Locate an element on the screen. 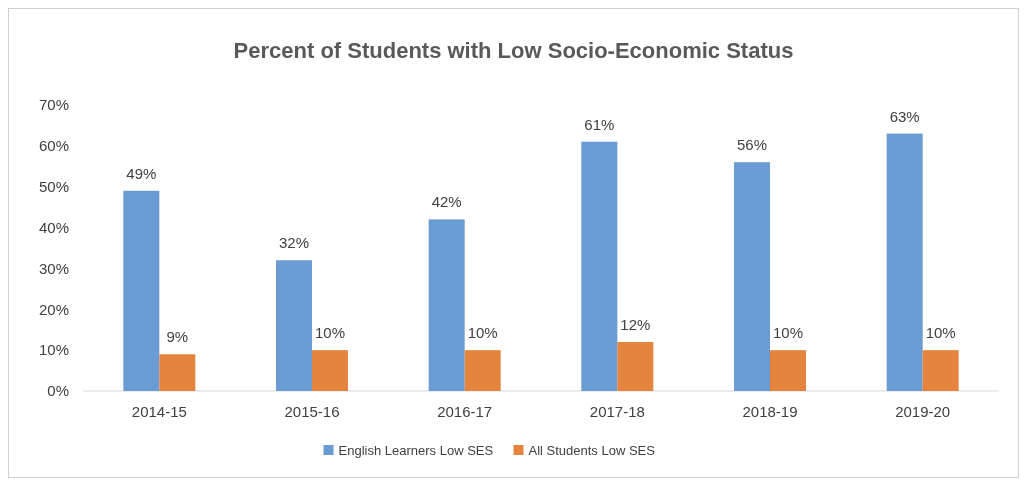 This screenshot has height=486, width=1027. data-label: 56% is located at coordinates (752, 145).